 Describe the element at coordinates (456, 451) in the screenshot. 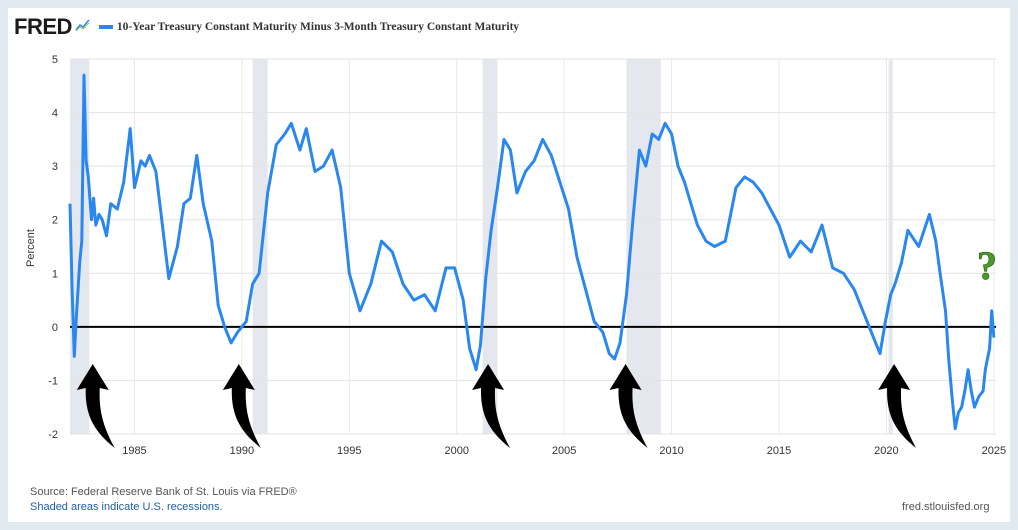

I see `x-tick-label: 2000` at that location.